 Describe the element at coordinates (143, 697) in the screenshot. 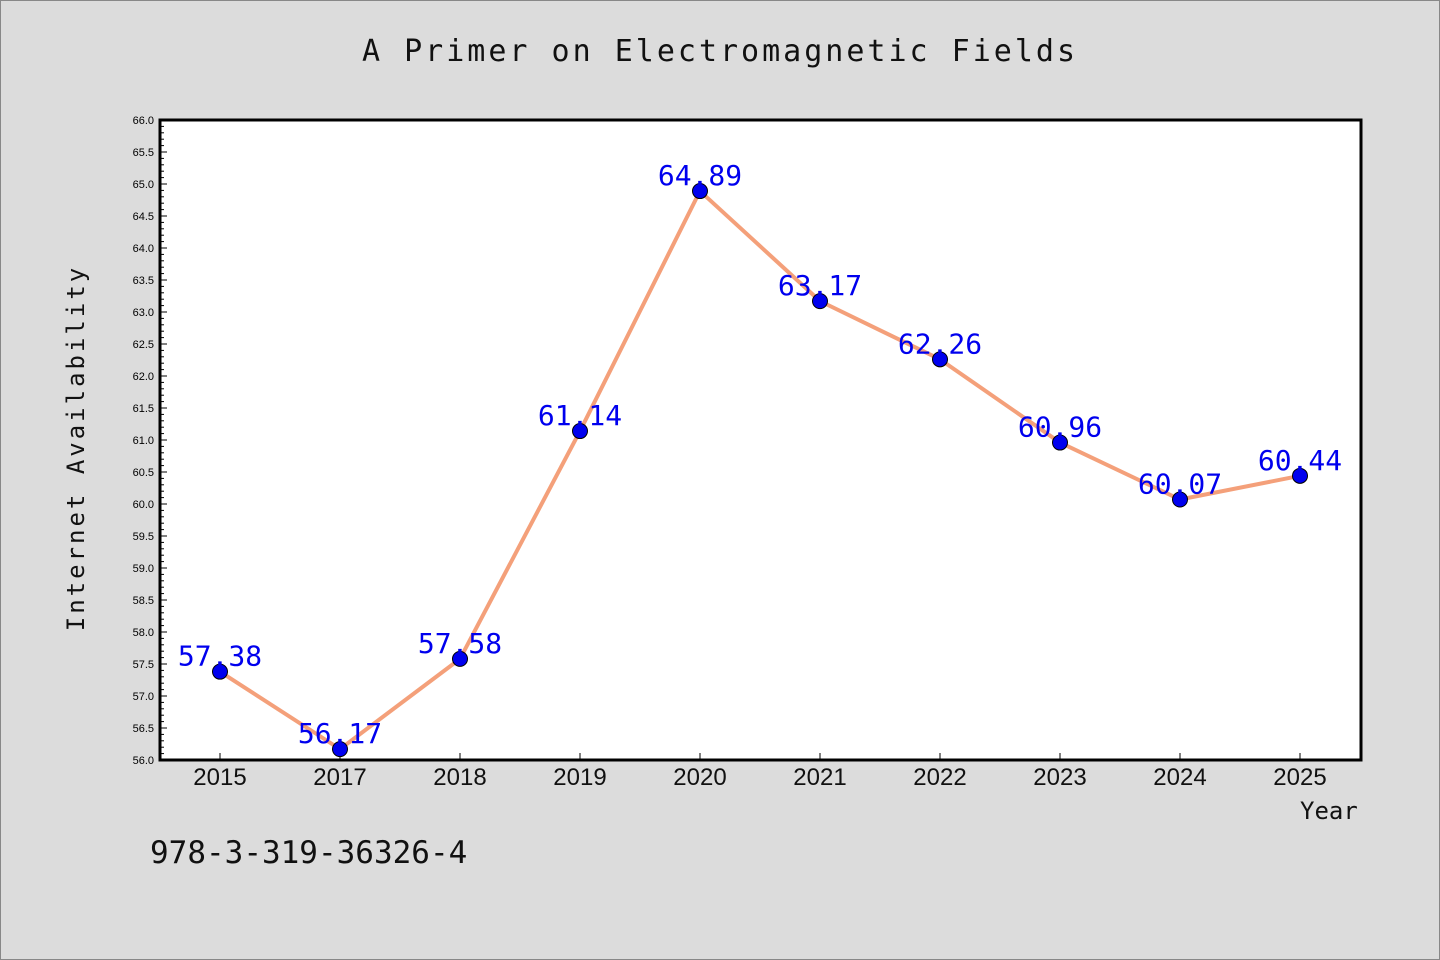

I see `y-tick-label: 57.0` at that location.